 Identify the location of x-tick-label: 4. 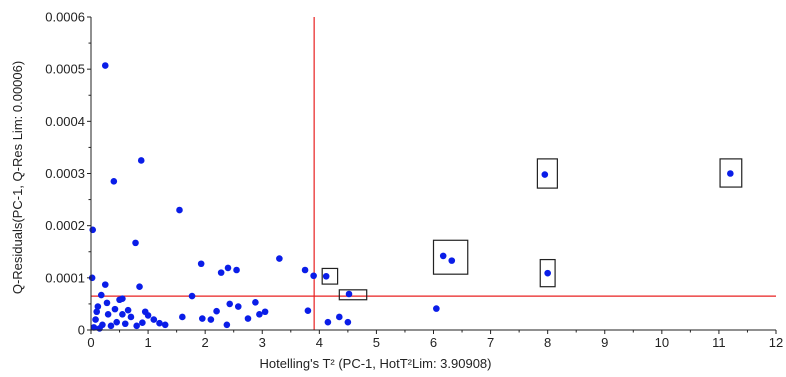
(319, 342).